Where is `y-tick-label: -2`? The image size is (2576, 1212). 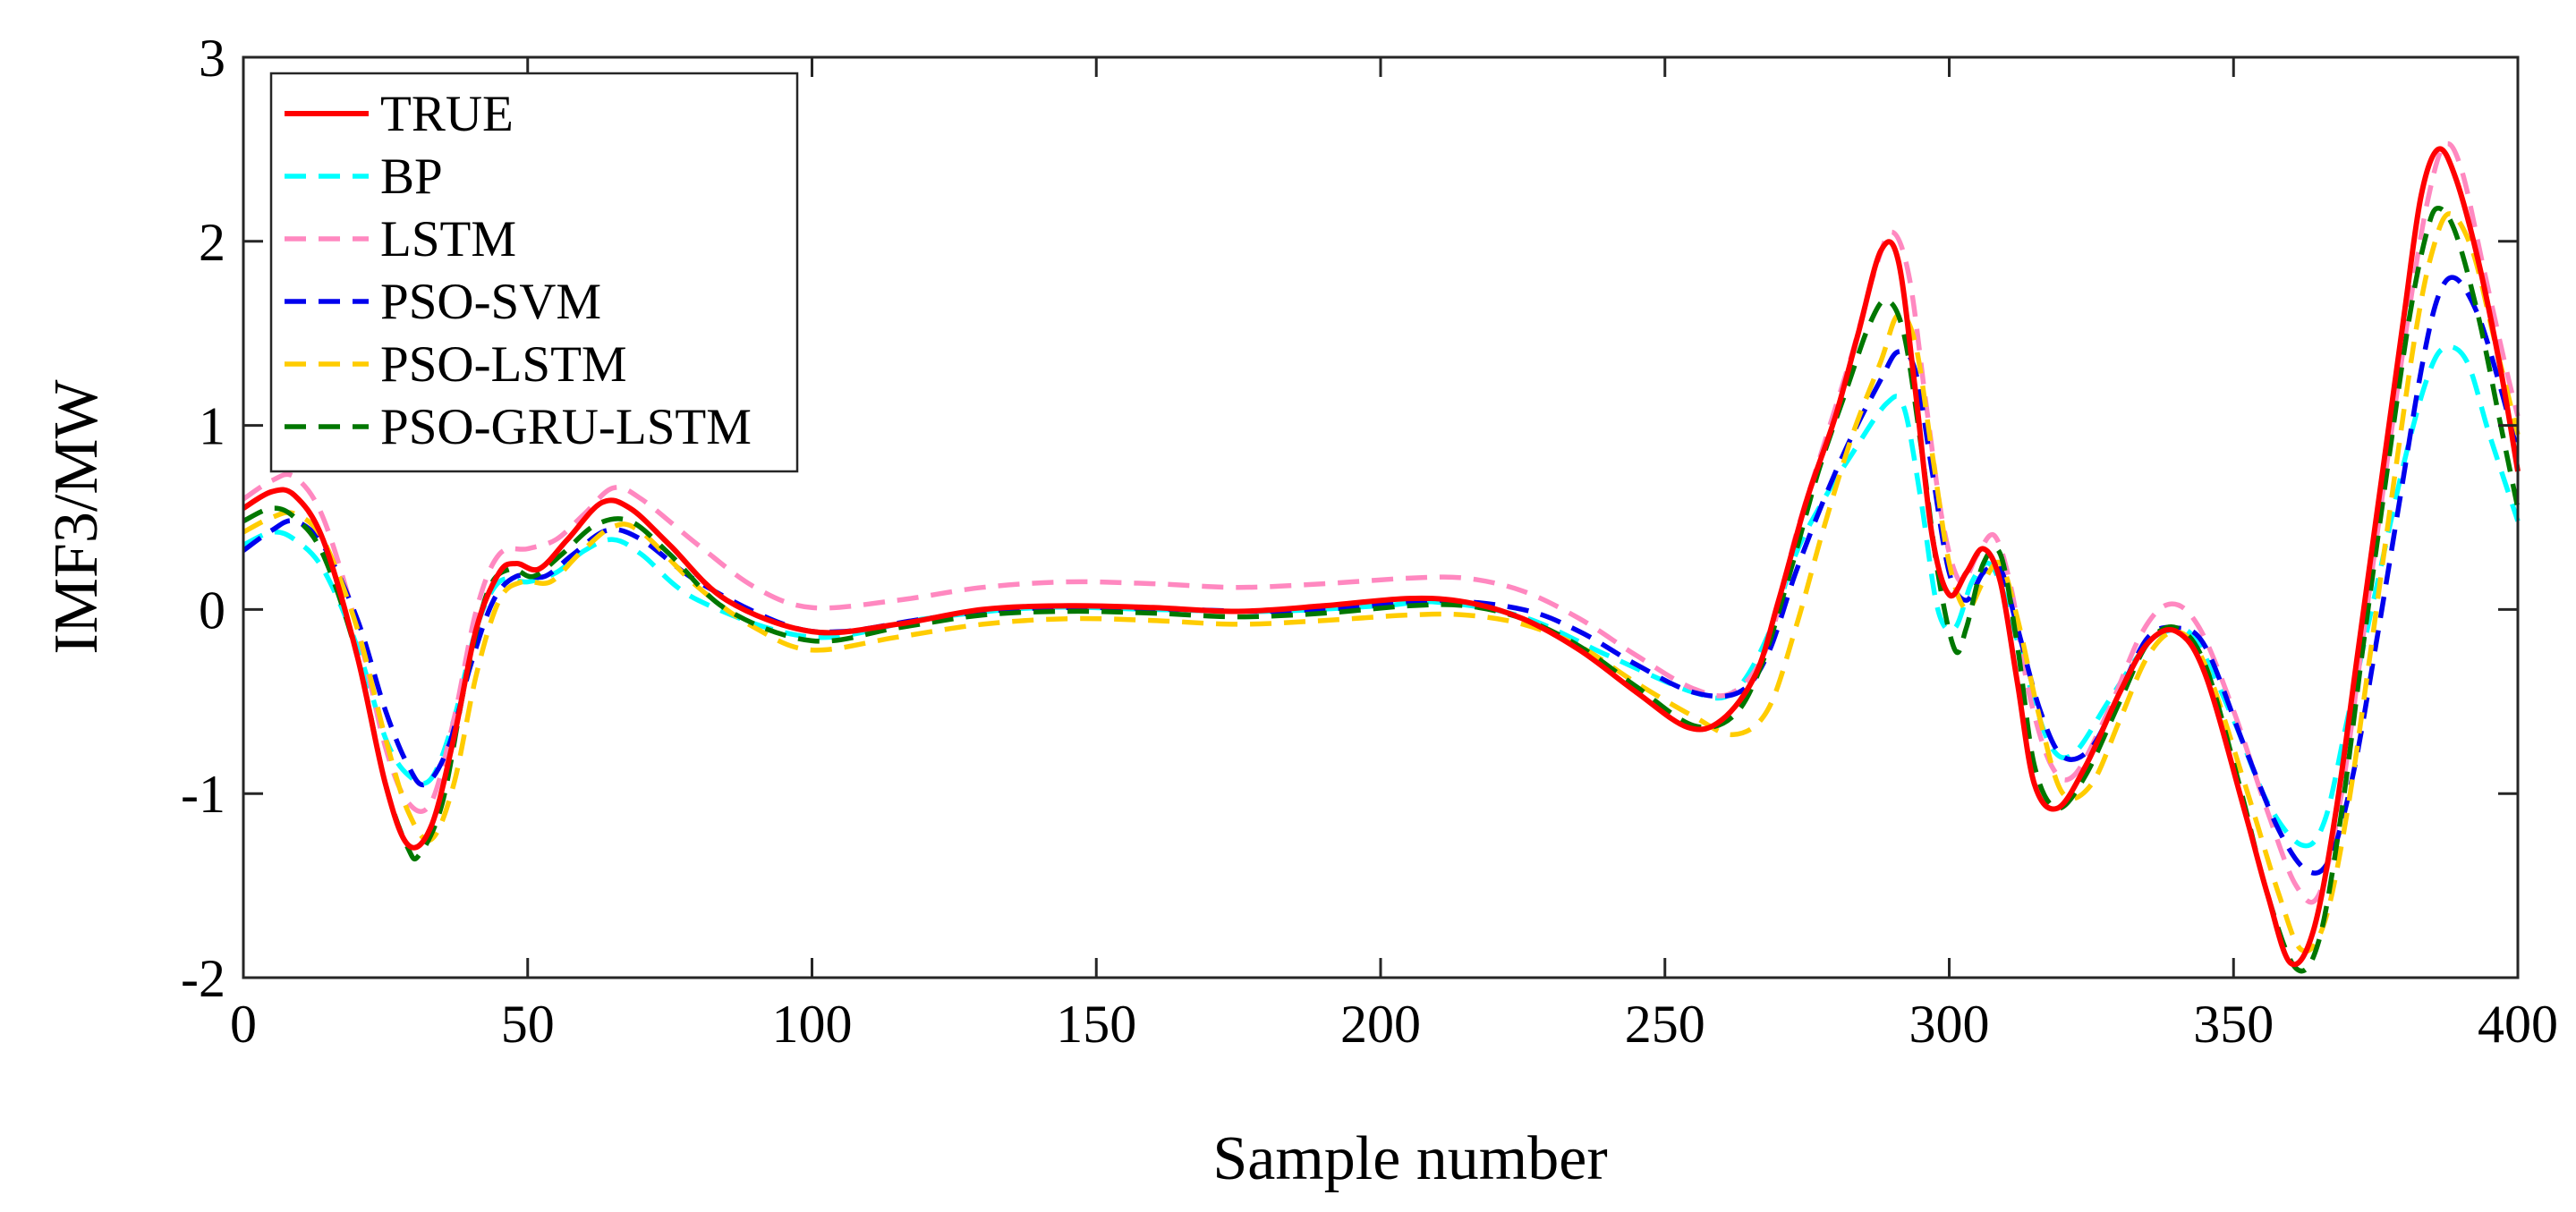
y-tick-label: -2 is located at coordinates (203, 978).